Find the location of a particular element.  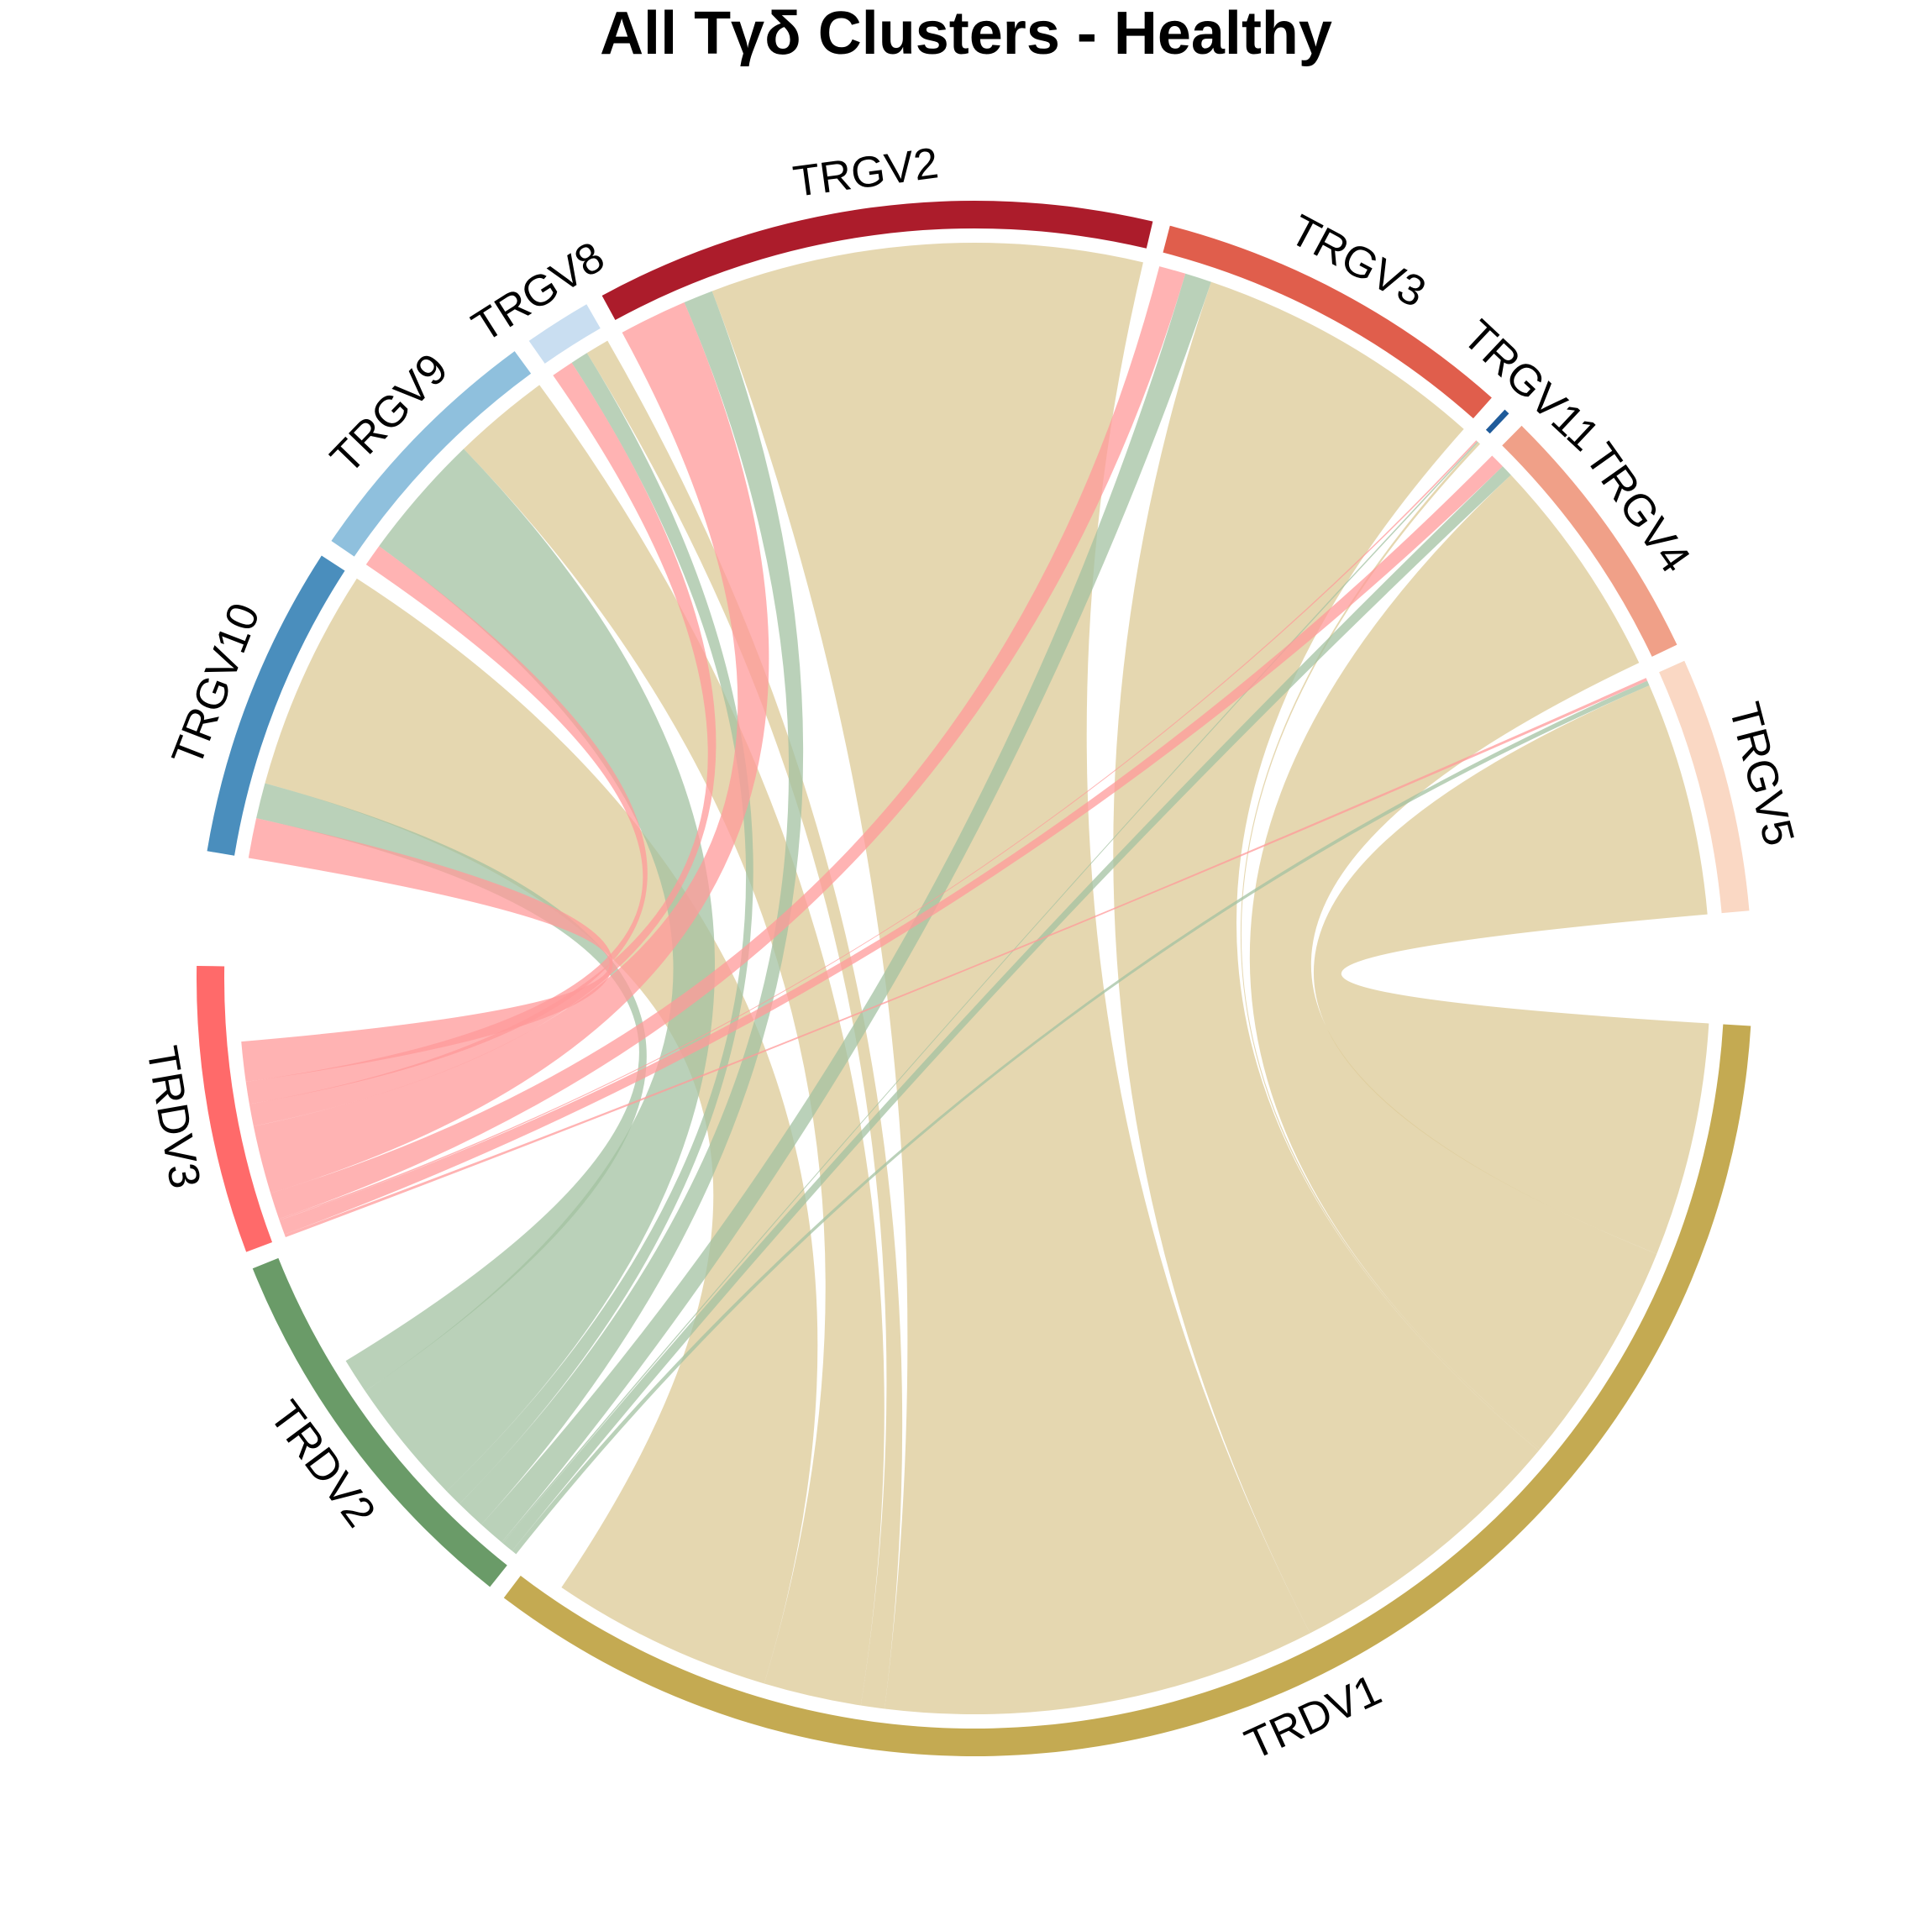

sector-track-trgv8 is located at coordinates (564, 334).